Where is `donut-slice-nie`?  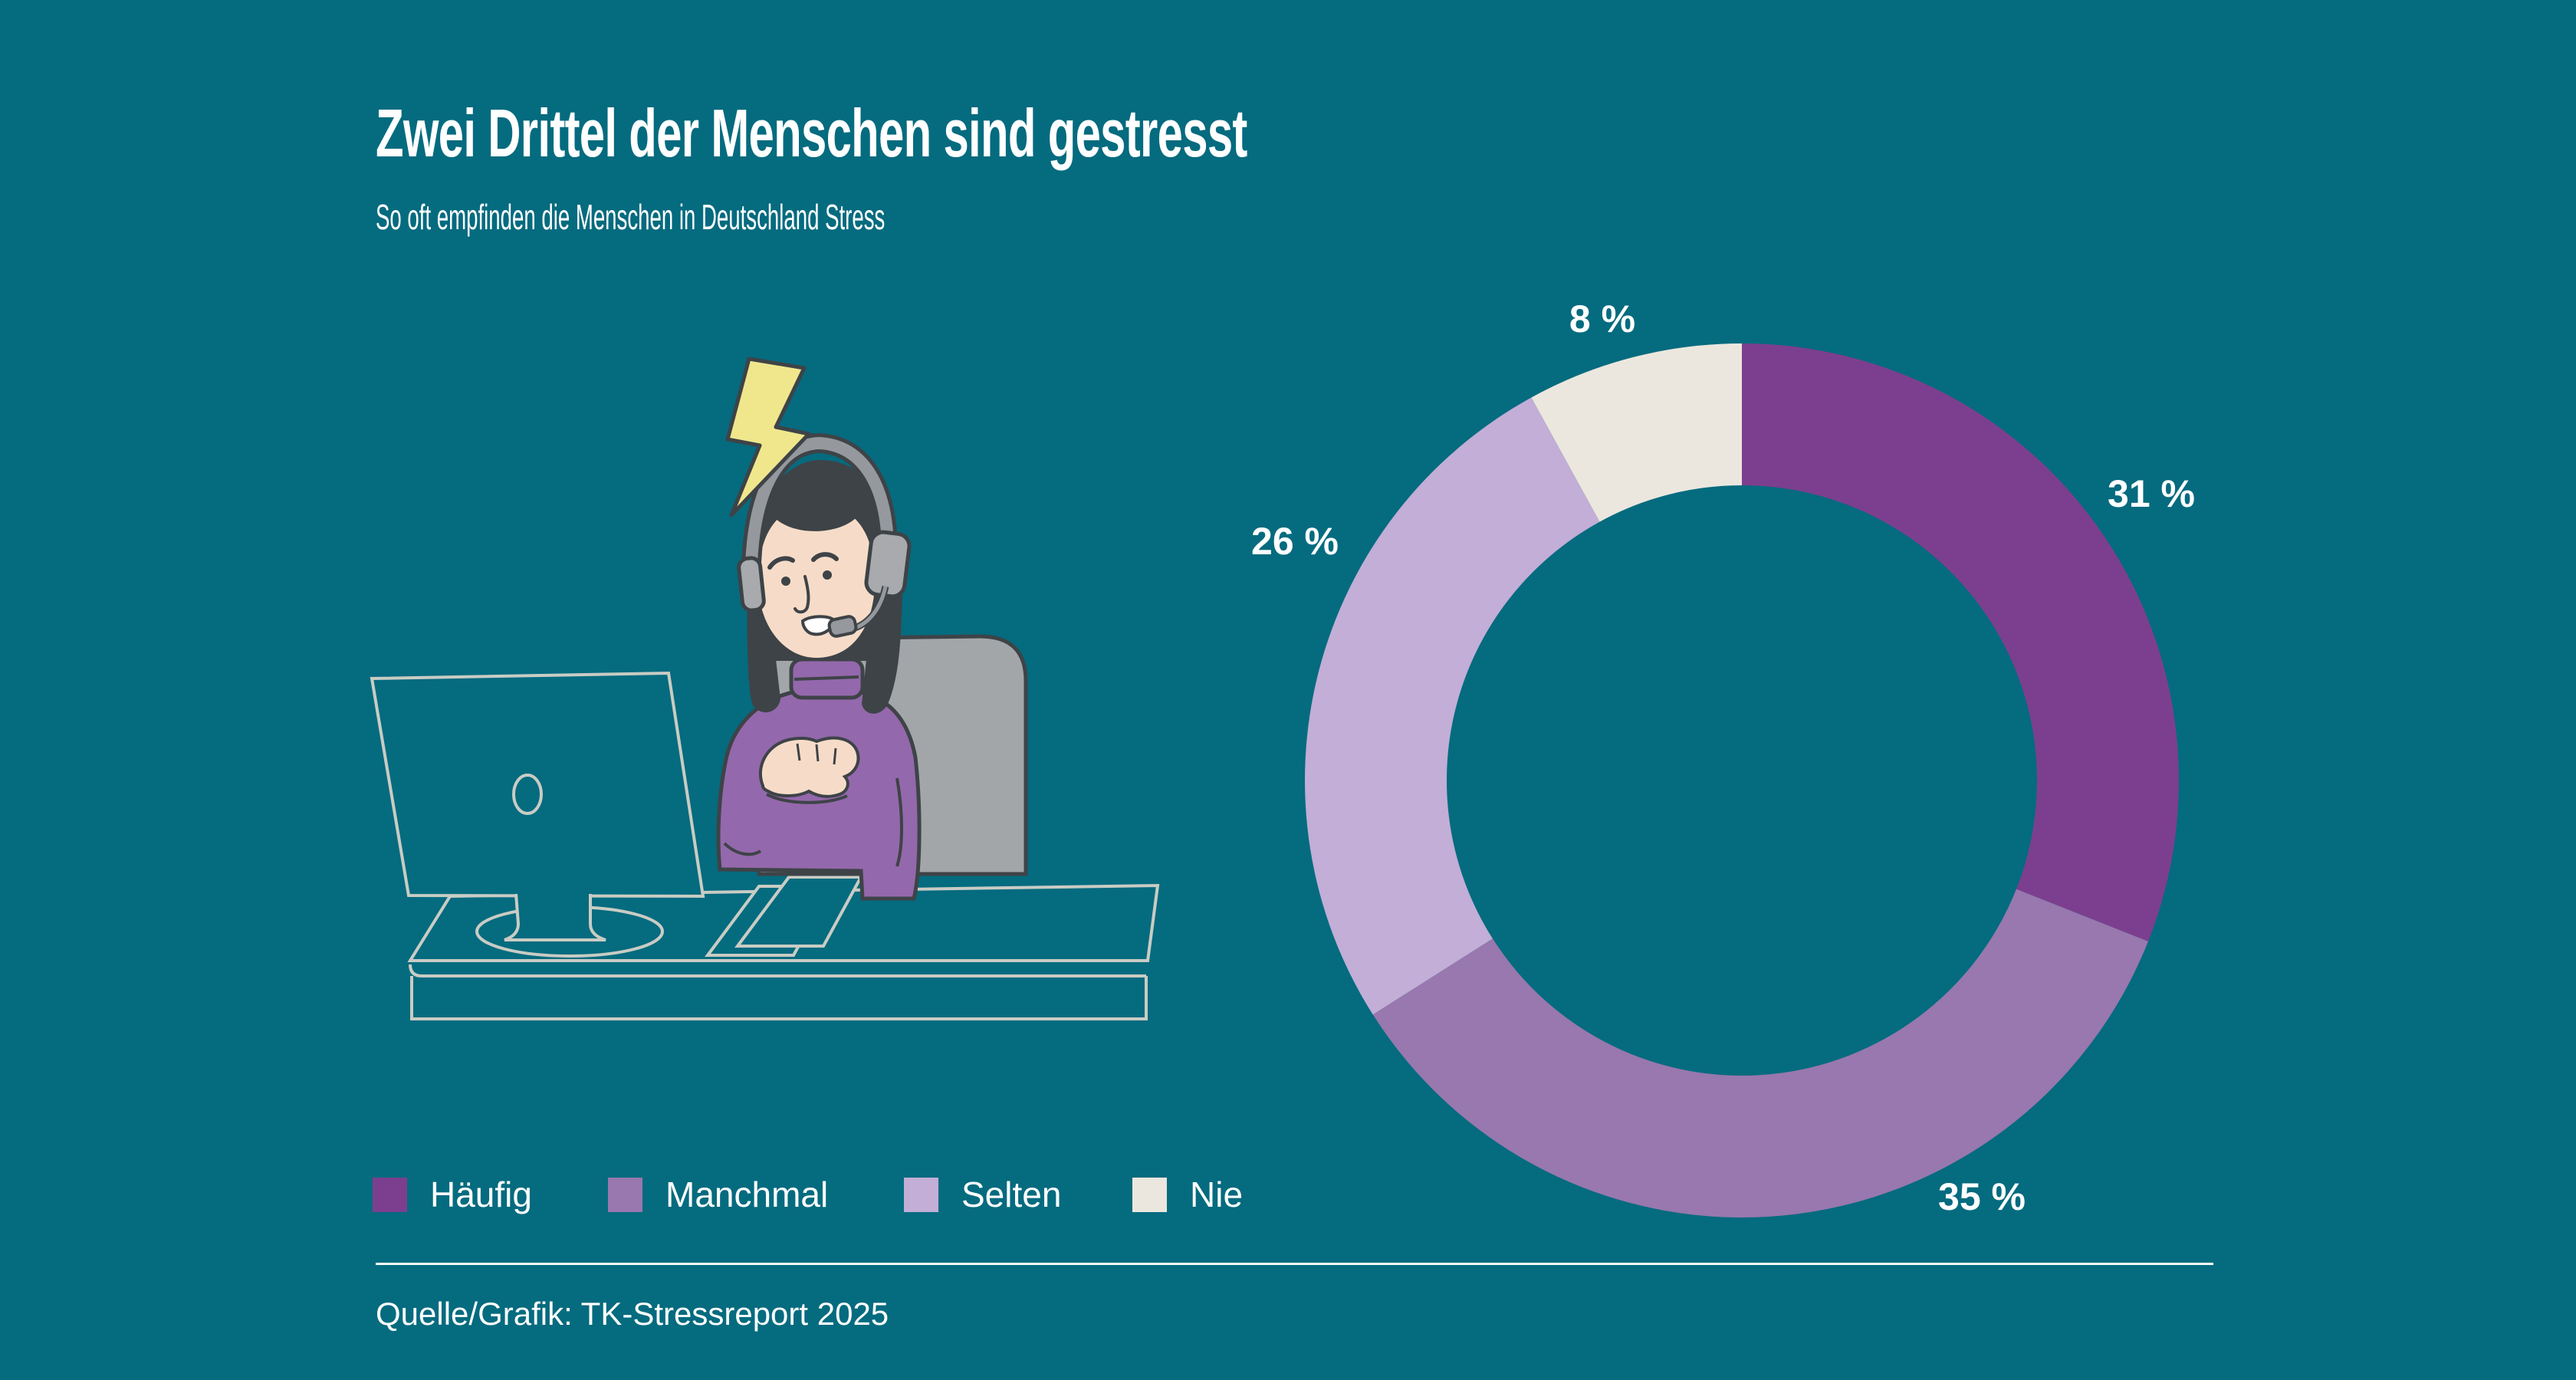
donut-slice-nie is located at coordinates (1637, 433).